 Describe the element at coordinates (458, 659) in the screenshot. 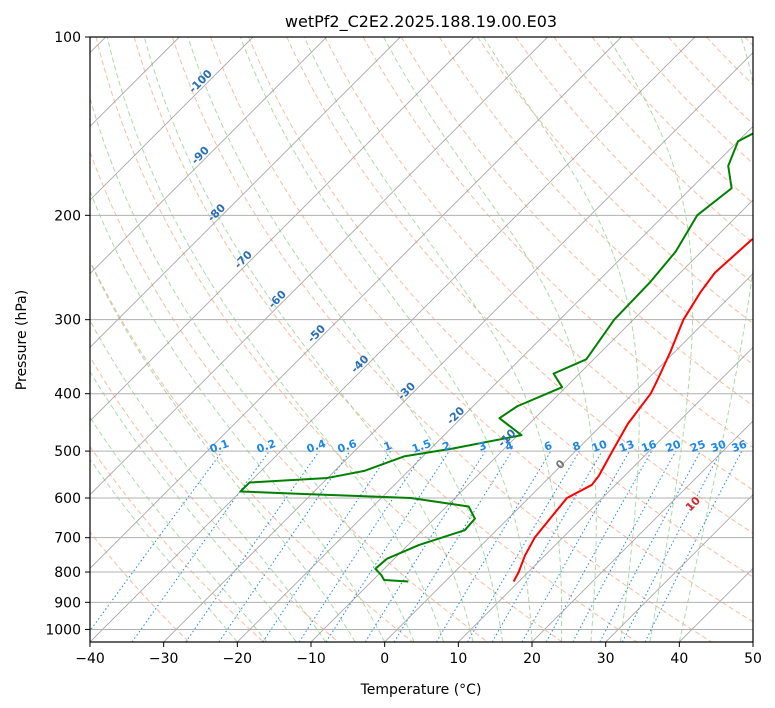

I see `x-tick-label: 10` at that location.